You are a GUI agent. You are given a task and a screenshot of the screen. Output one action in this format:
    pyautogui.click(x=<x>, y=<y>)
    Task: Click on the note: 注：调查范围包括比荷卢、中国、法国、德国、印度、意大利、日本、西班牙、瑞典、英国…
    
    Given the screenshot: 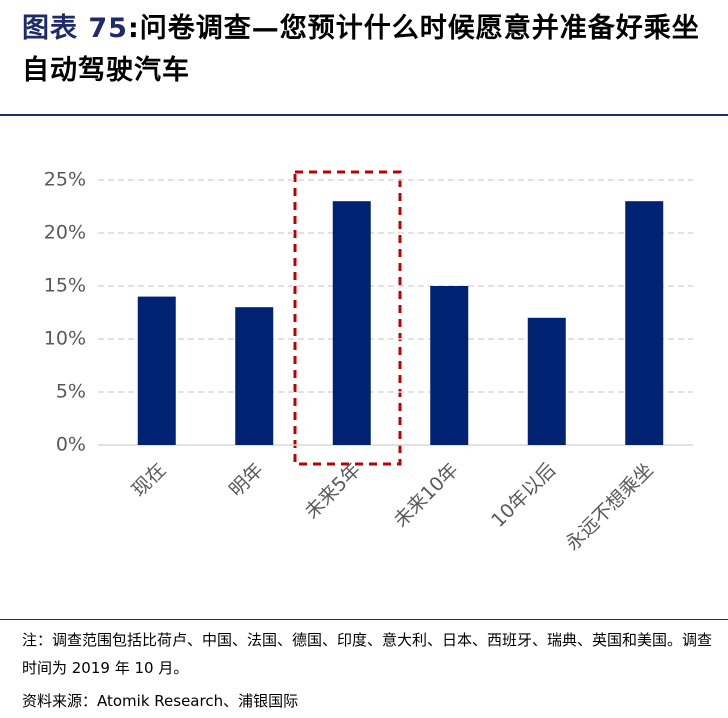 What is the action you would take?
    pyautogui.click(x=367, y=654)
    